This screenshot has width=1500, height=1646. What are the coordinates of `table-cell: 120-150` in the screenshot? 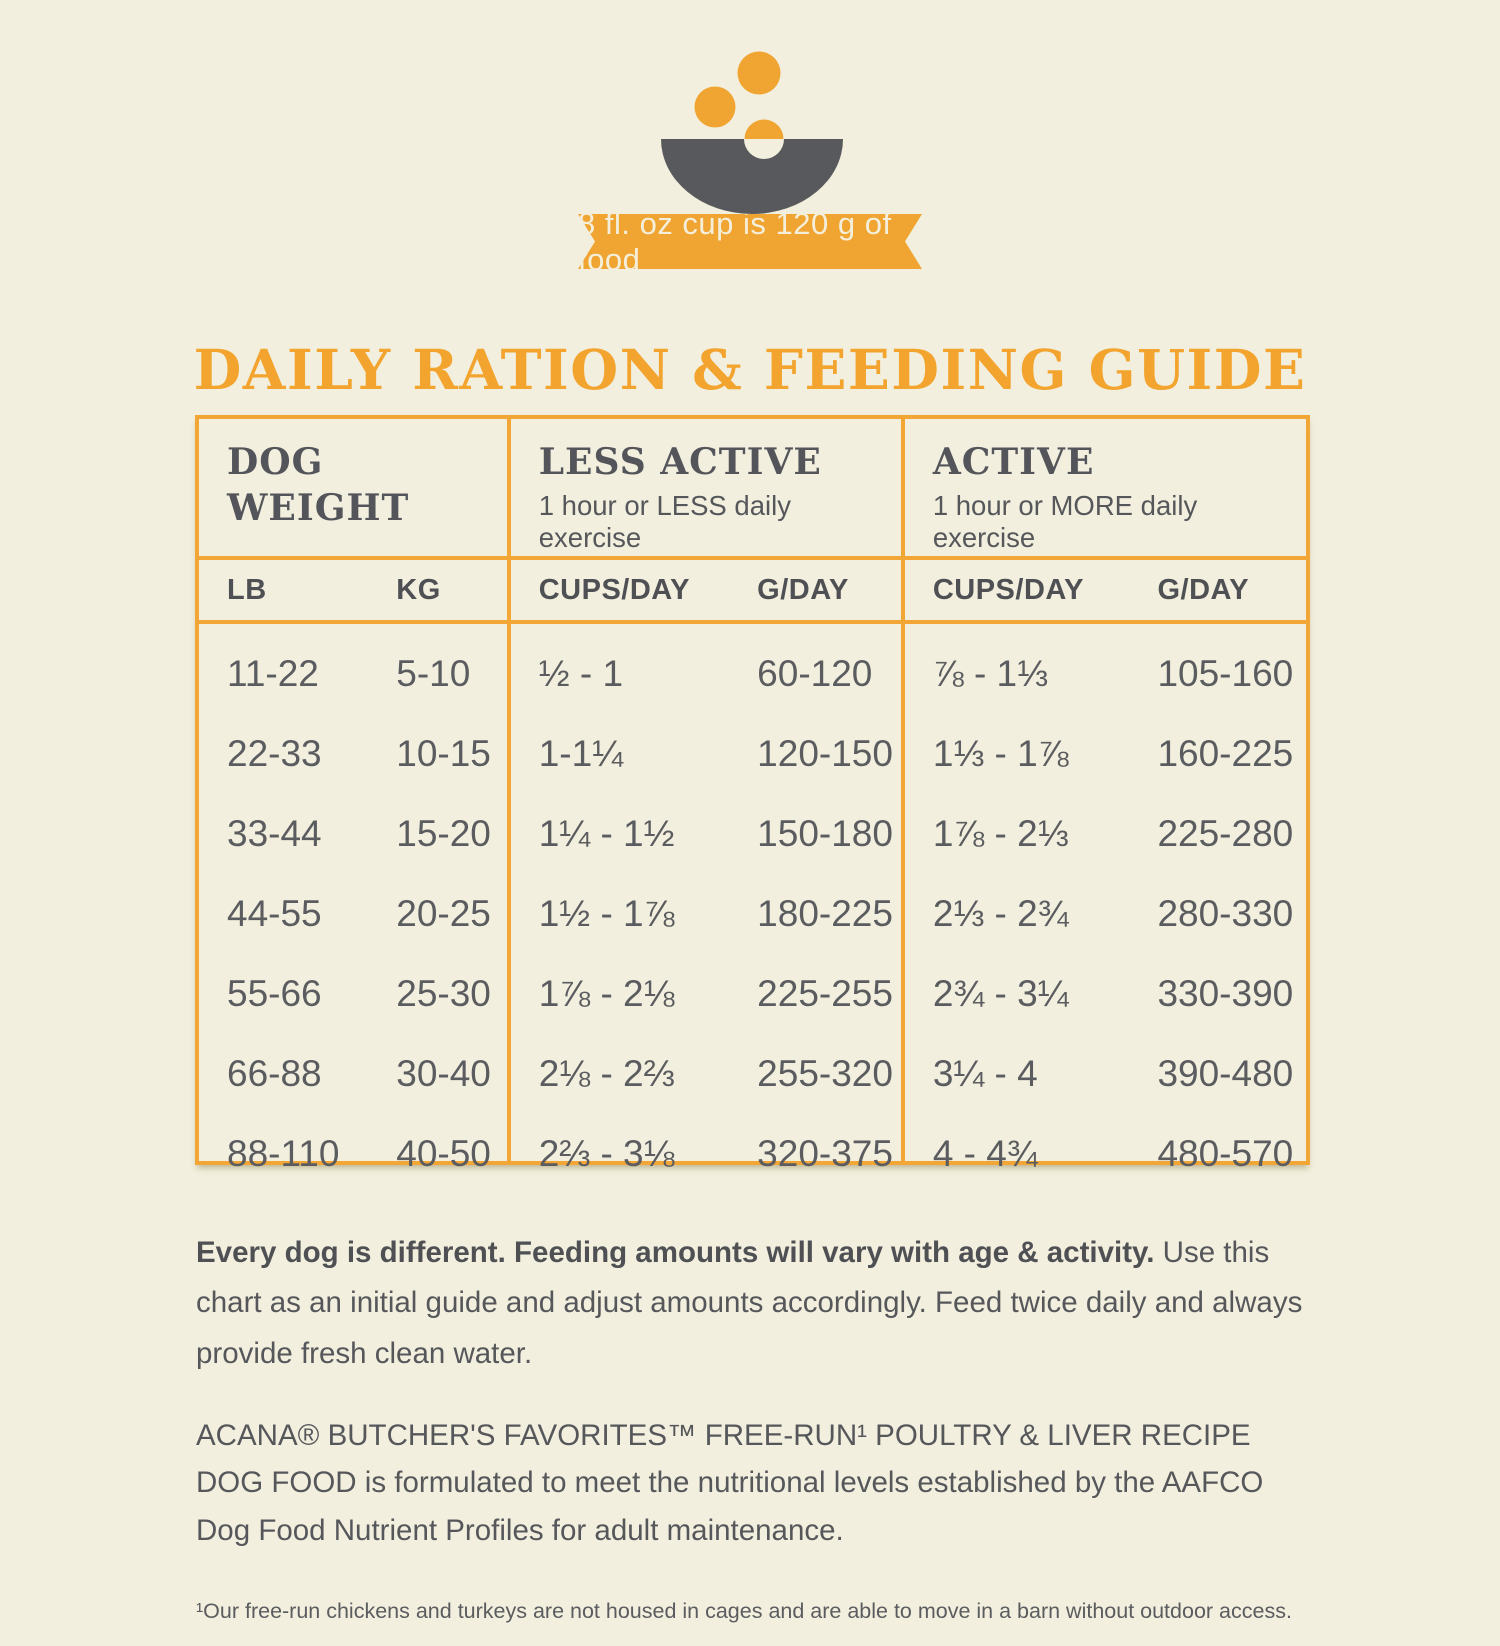 It's located at (825, 753).